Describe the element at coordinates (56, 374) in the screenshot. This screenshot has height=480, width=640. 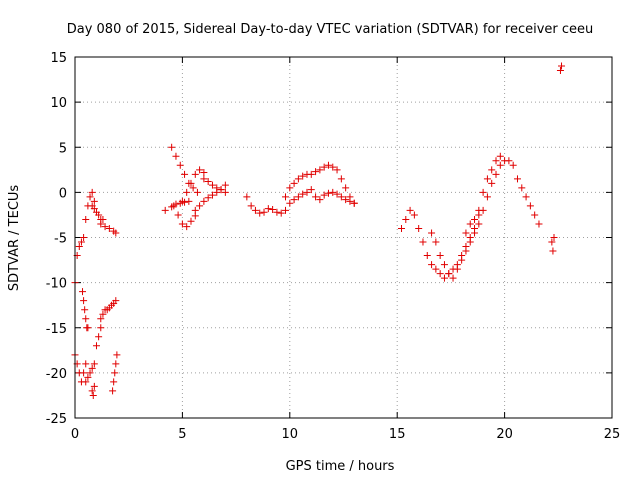
I see `y-tick-label: -20` at that location.